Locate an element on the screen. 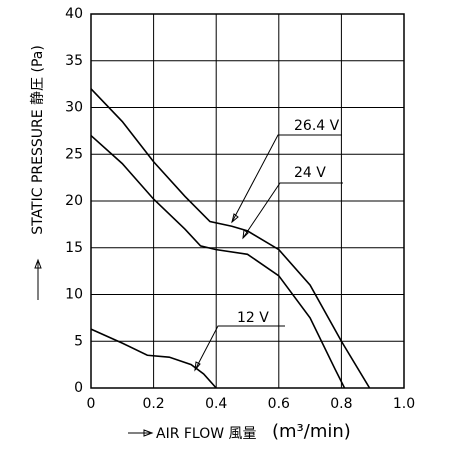  y-tick-label: 35 is located at coordinates (74, 61).